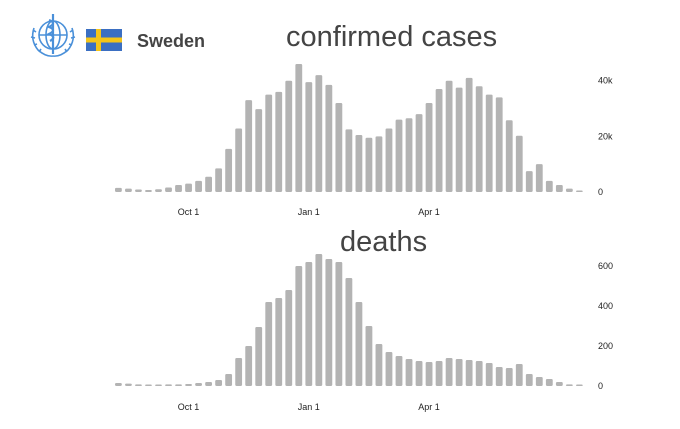 This screenshot has height=429, width=680. I want to click on y-tick-label: 600, so click(605, 266).